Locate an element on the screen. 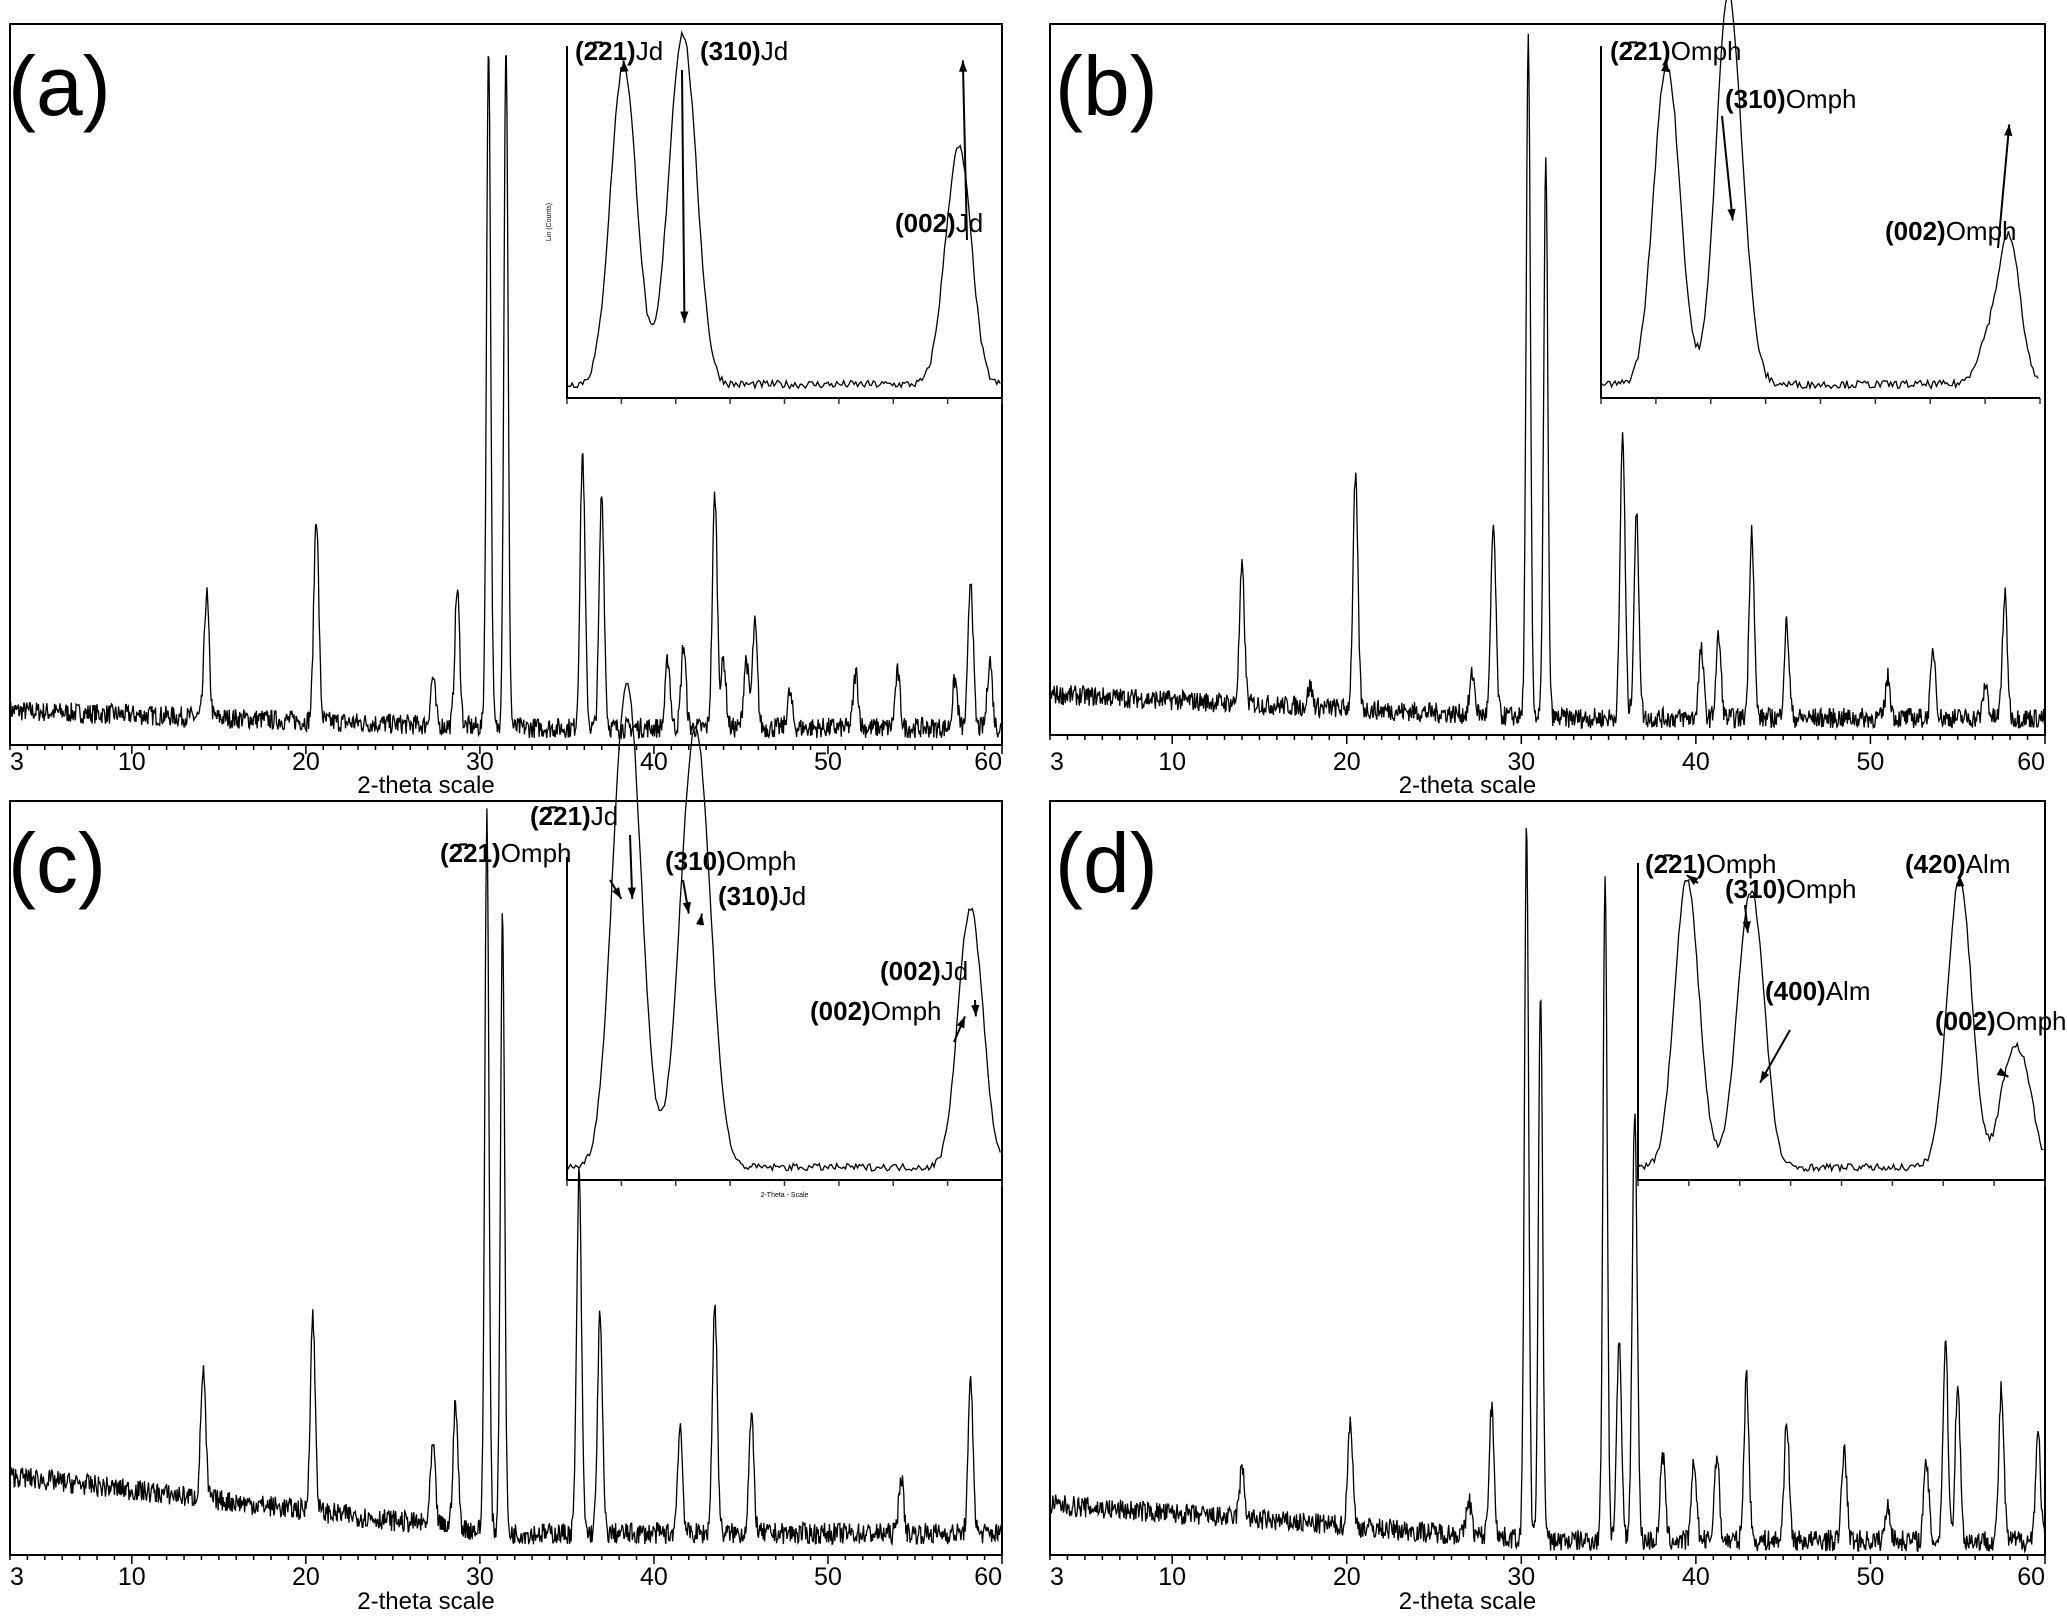  peak-annotation: (400)Alm is located at coordinates (1817, 991).